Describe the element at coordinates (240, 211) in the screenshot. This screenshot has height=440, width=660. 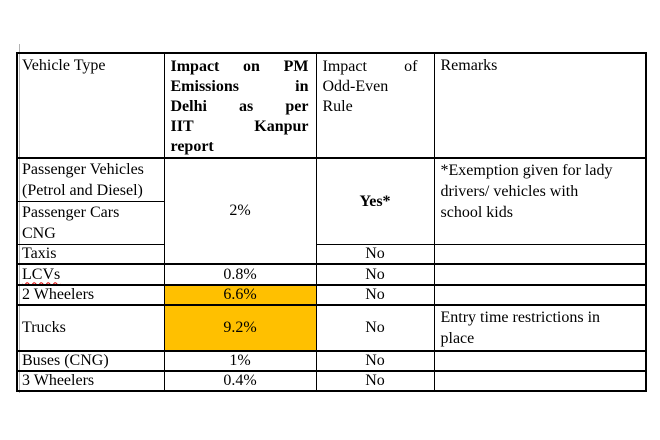
I see `cell-impact-pm: 2%` at that location.